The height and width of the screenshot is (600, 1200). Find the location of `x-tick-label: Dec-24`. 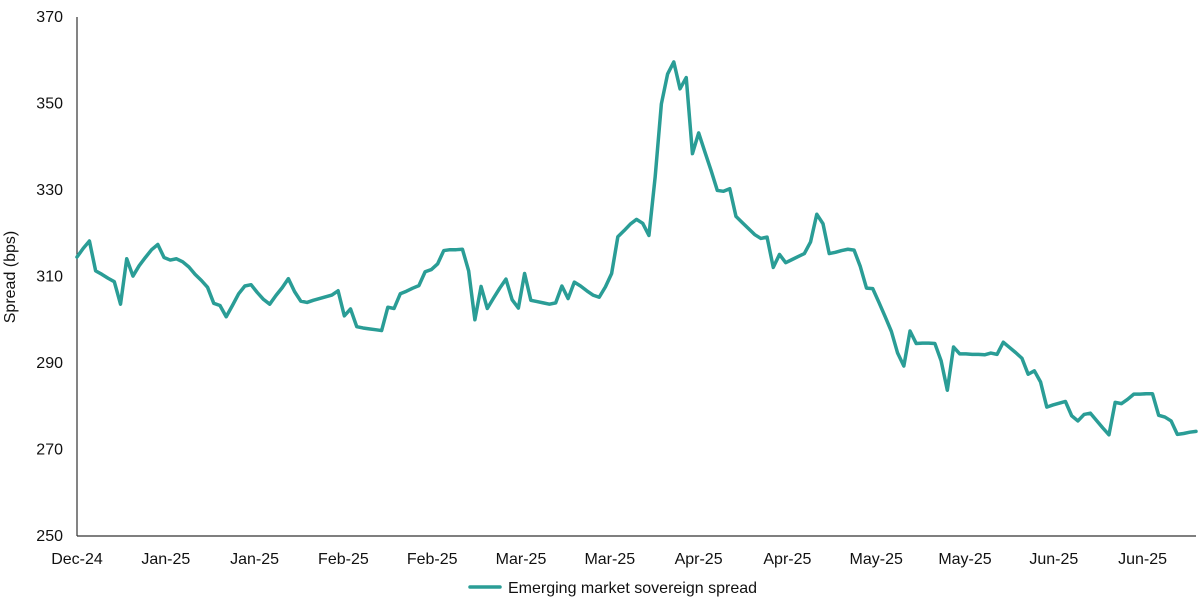

x-tick-label: Dec-24 is located at coordinates (77, 559).